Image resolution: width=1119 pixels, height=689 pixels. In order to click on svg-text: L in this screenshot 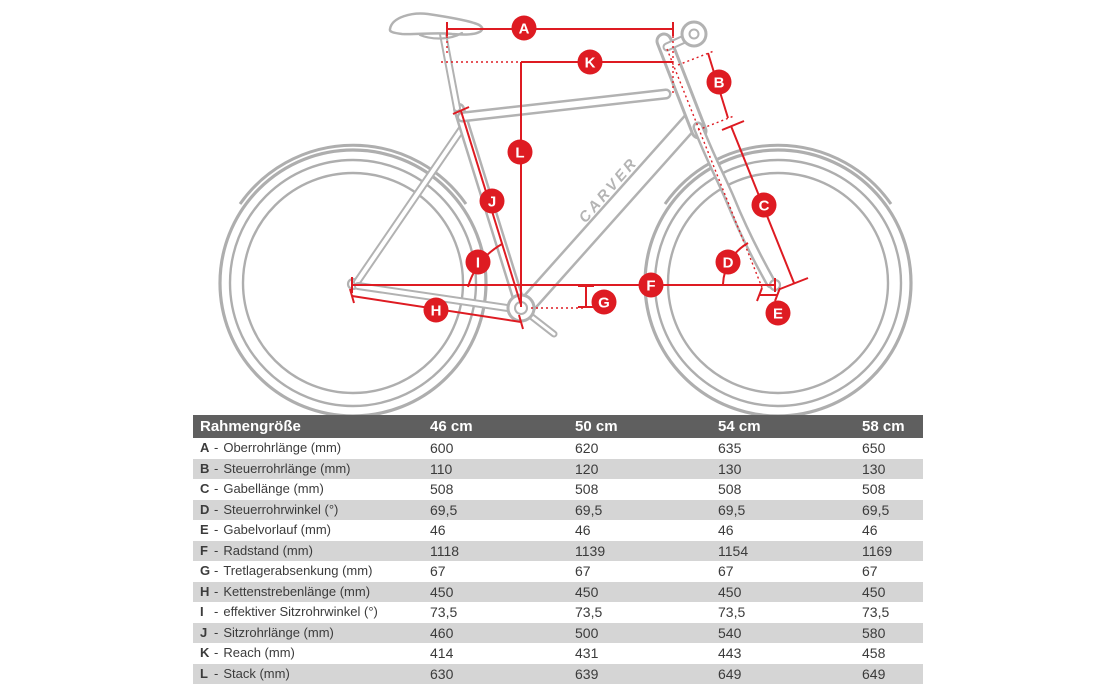, I will do `click(519, 153)`.